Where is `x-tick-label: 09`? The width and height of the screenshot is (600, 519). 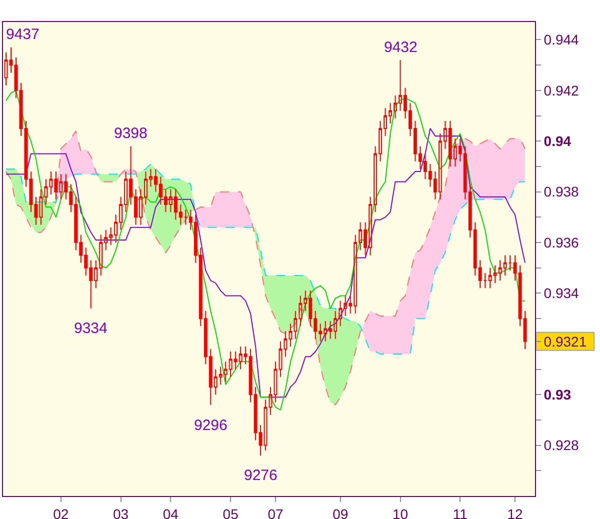 x-tick-label: 09 is located at coordinates (340, 512).